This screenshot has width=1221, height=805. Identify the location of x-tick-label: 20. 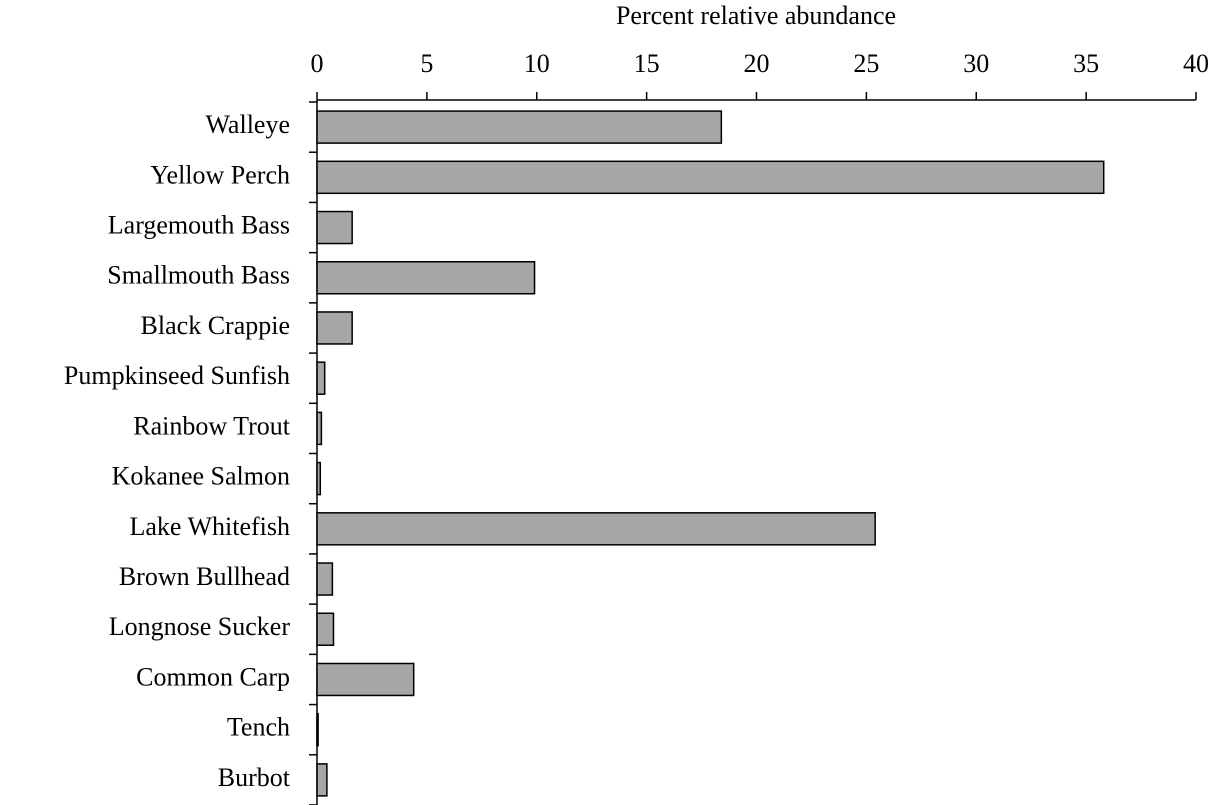
(757, 63).